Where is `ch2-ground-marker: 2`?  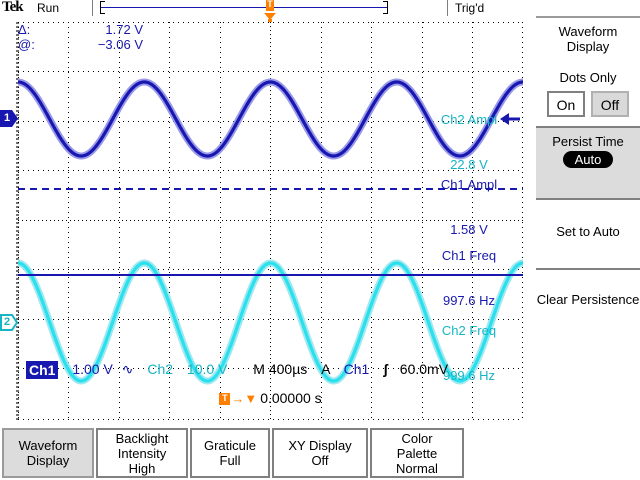
ch2-ground-marker: 2 is located at coordinates (9, 322).